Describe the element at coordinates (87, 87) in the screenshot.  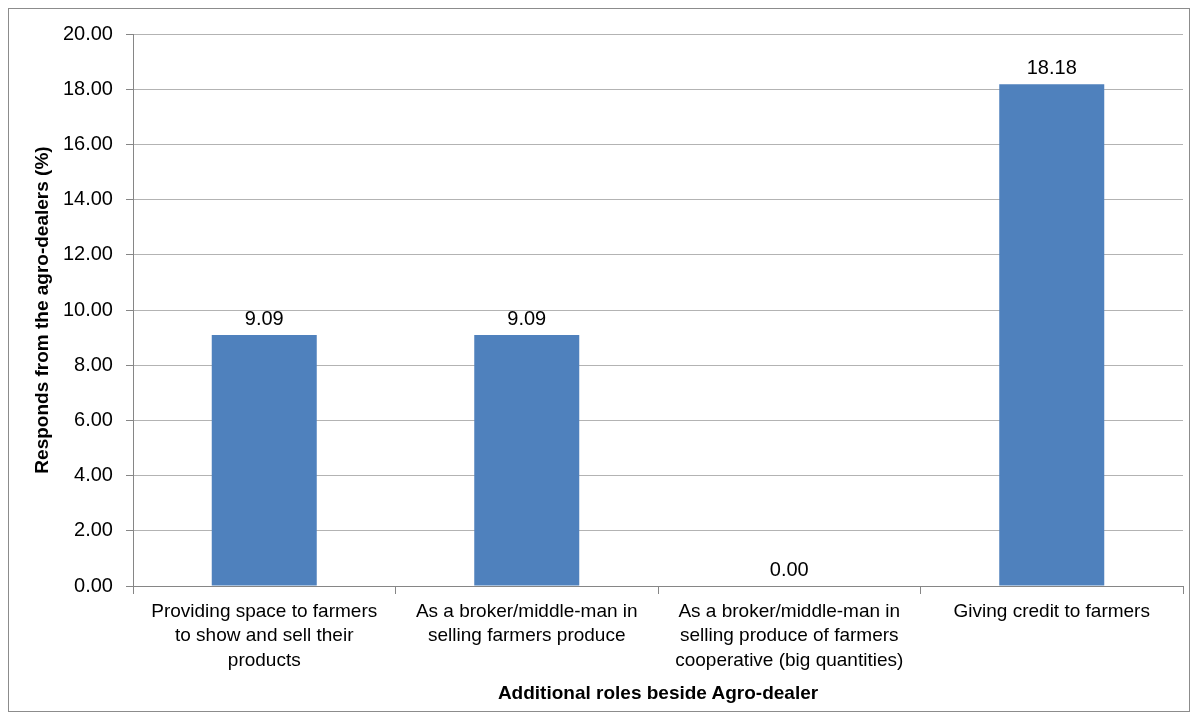
I see `y-tick-label: 18.00` at that location.